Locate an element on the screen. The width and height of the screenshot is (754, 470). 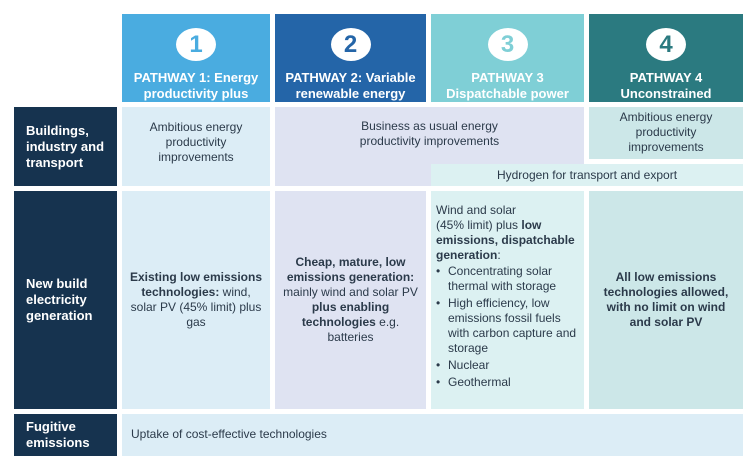
pathway-1-title-line2: productivity plus is located at coordinates (196, 93).